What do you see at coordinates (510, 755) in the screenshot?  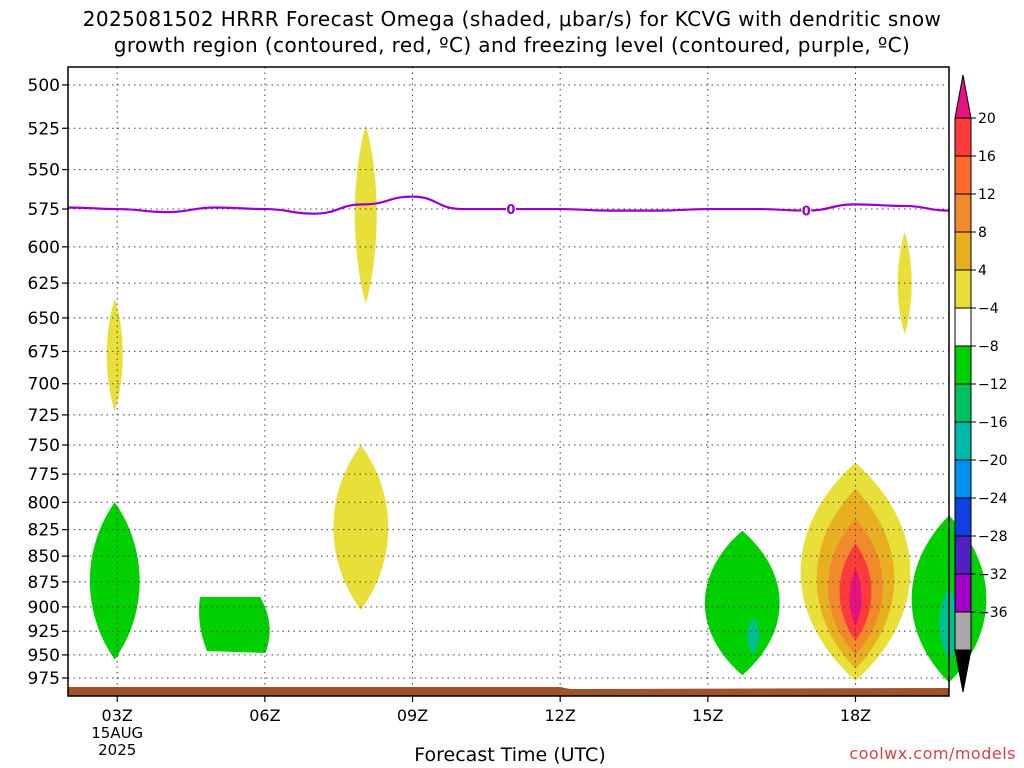 I see `x-axis-title: Forecast Time (UTC)` at bounding box center [510, 755].